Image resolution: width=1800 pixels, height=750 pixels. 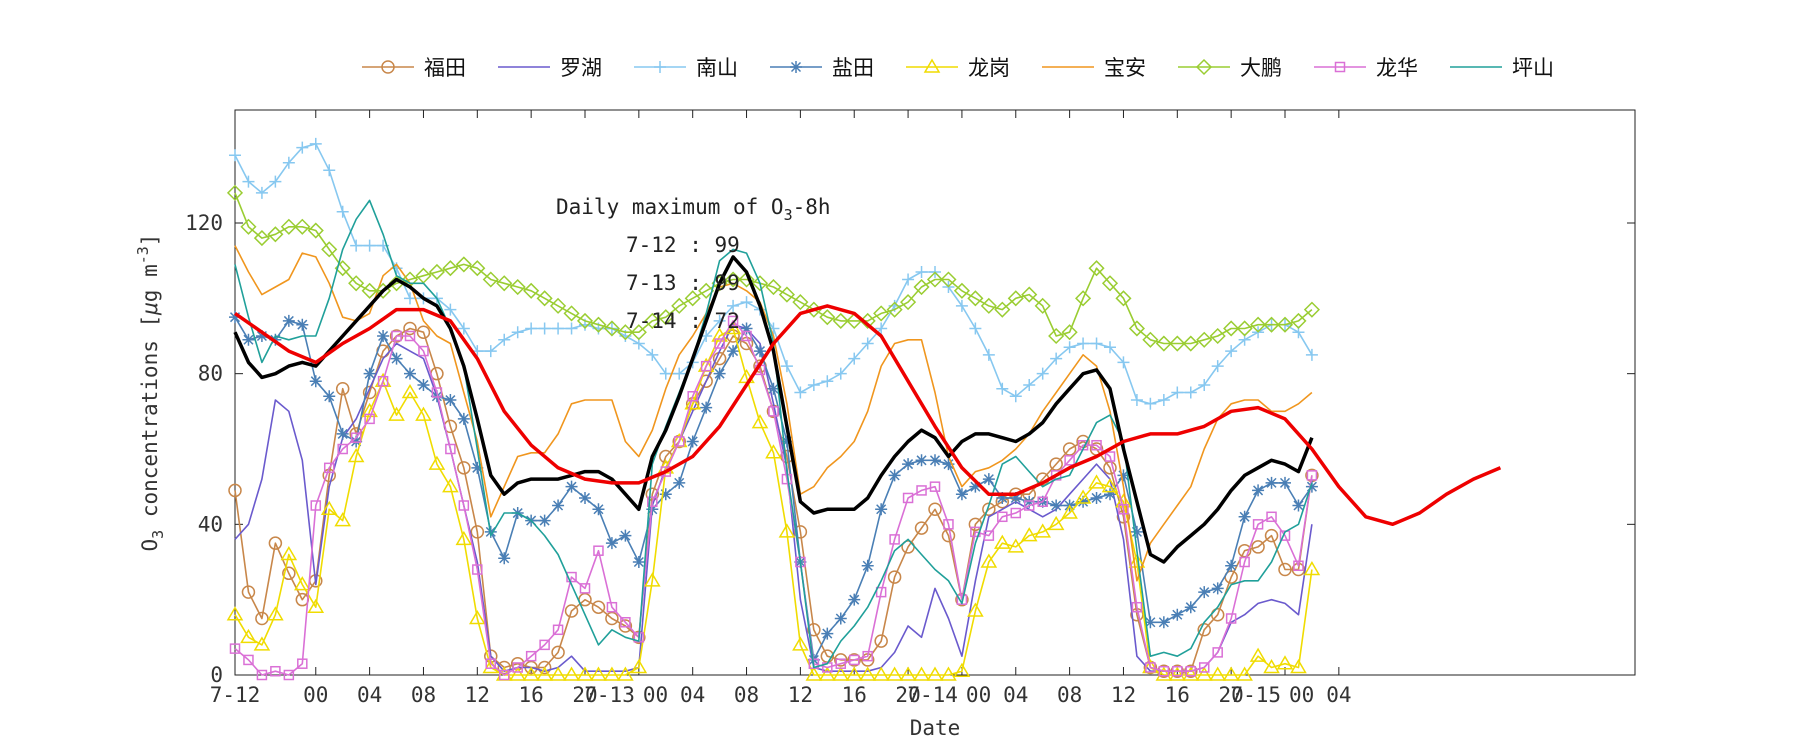 I want to click on x-tick-label-14: 7-14, so click(x=932, y=695).